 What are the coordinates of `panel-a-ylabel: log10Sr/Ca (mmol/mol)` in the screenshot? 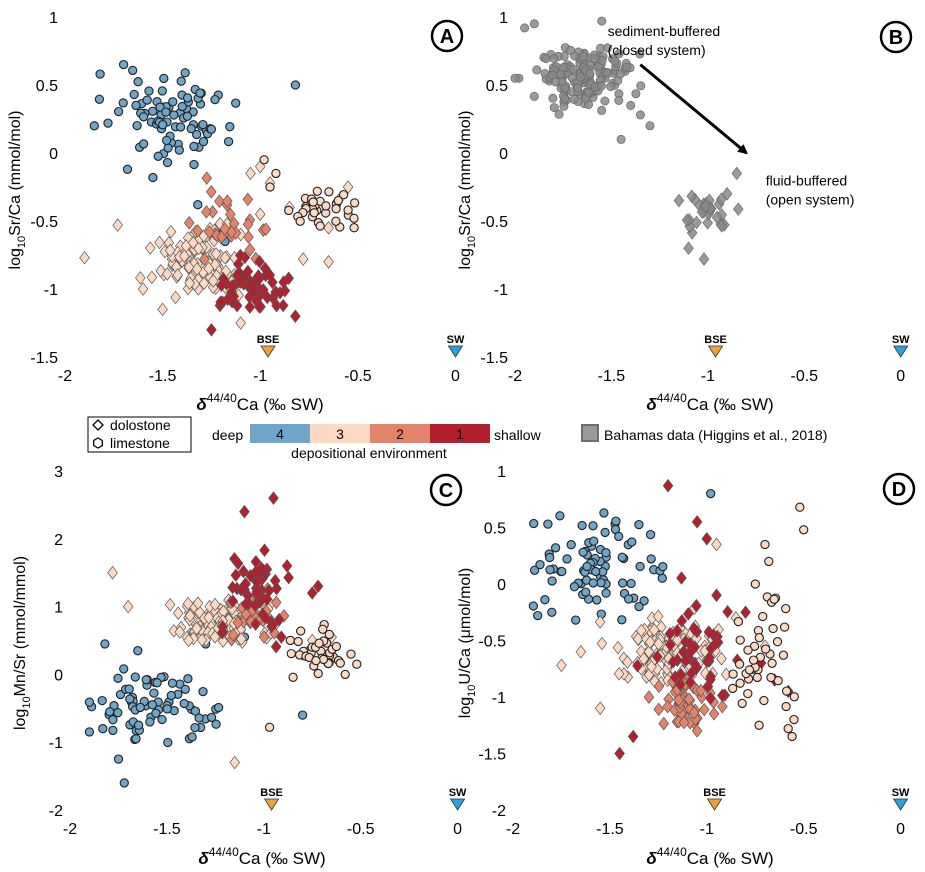 It's located at (17, 190).